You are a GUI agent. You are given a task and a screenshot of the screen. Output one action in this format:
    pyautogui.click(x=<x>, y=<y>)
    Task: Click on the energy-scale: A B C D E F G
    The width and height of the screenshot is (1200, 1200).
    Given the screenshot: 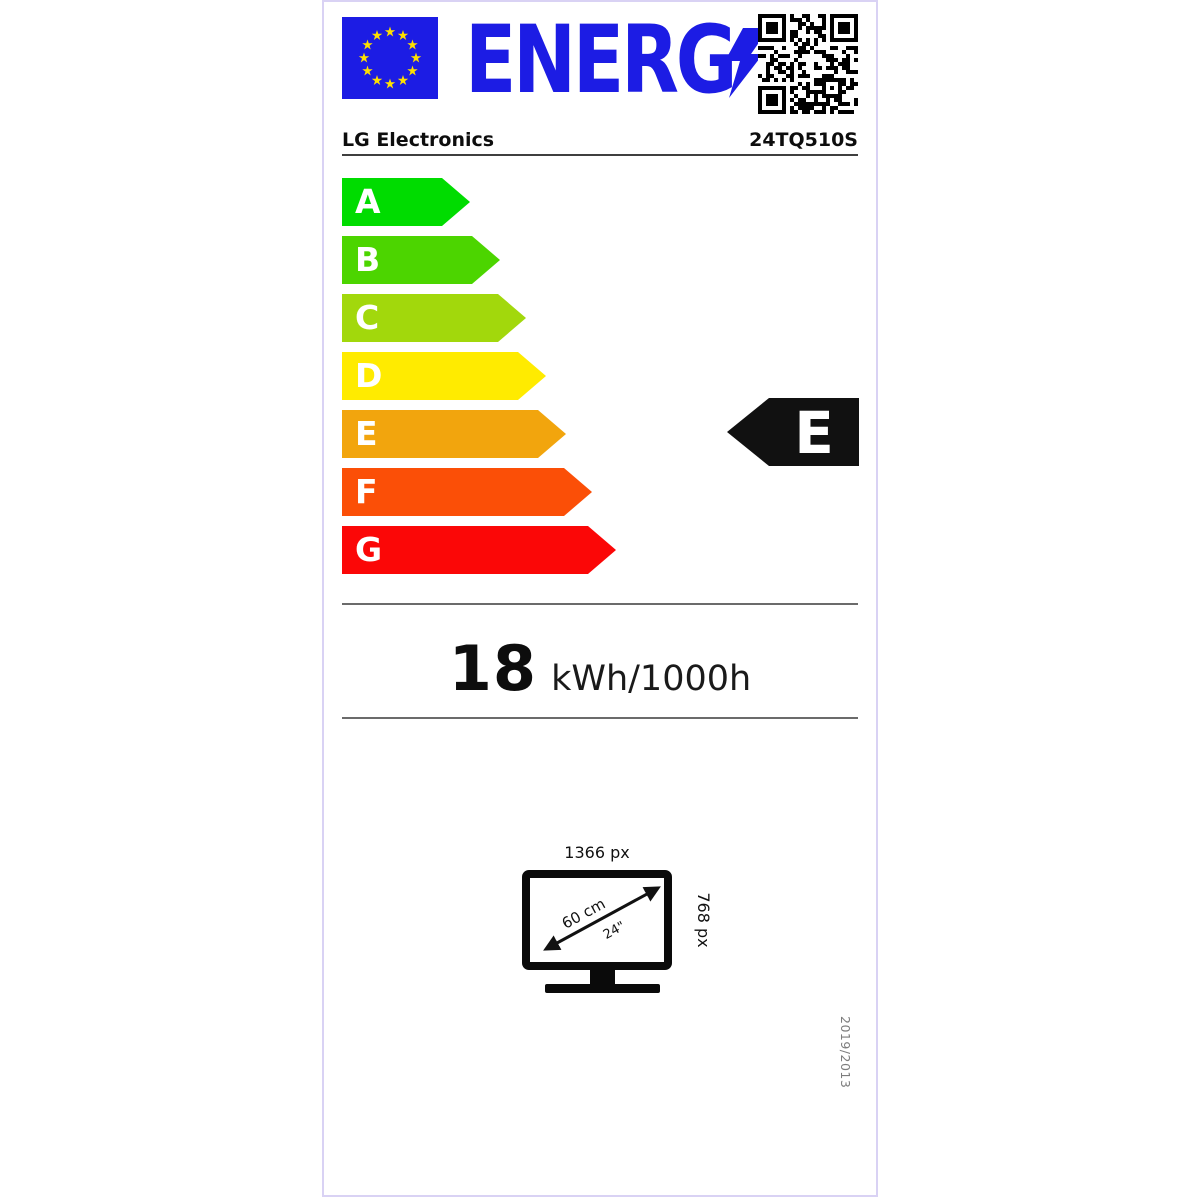 What is the action you would take?
    pyautogui.click(x=600, y=378)
    